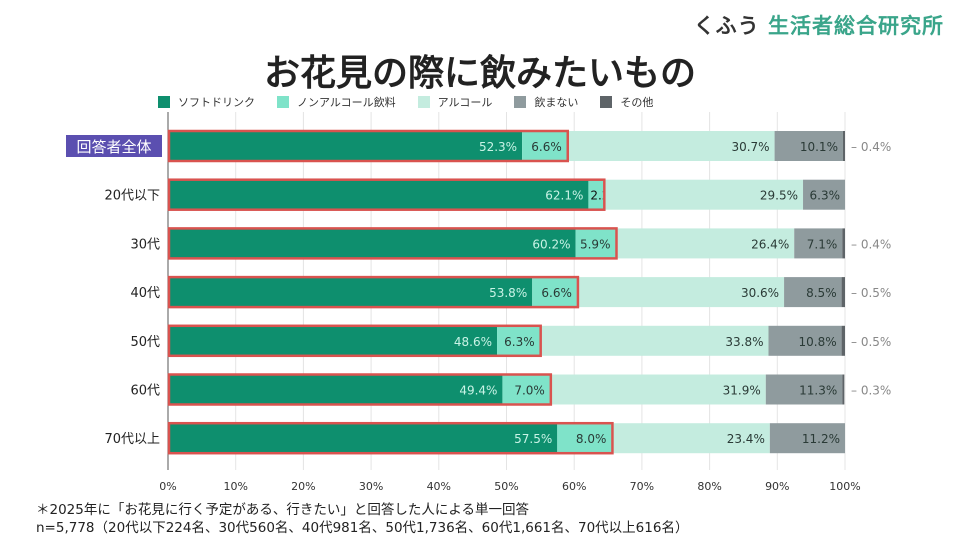 This screenshot has width=960, height=540. I want to click on legend-item: その他, so click(626, 102).